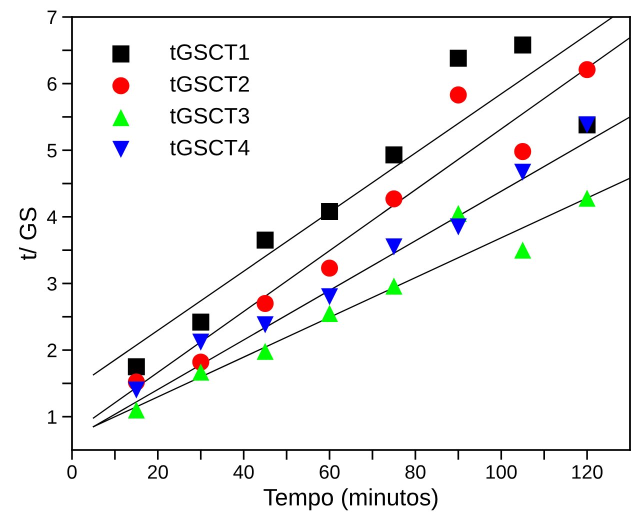 This screenshot has width=631, height=528. What do you see at coordinates (243, 472) in the screenshot?
I see `x-tick-label: 40` at bounding box center [243, 472].